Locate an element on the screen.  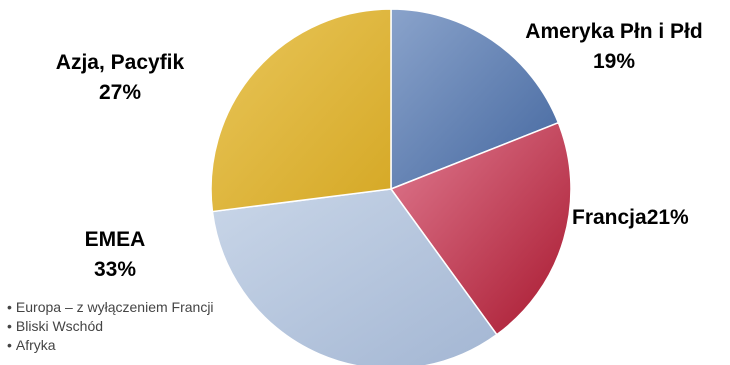
slice-value-emea: 33% is located at coordinates (115, 269).